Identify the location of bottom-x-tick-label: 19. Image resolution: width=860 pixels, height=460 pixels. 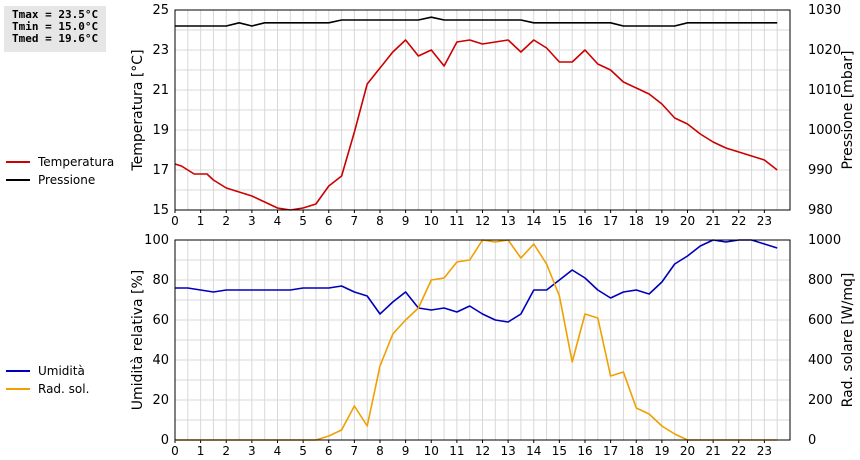
(661, 451).